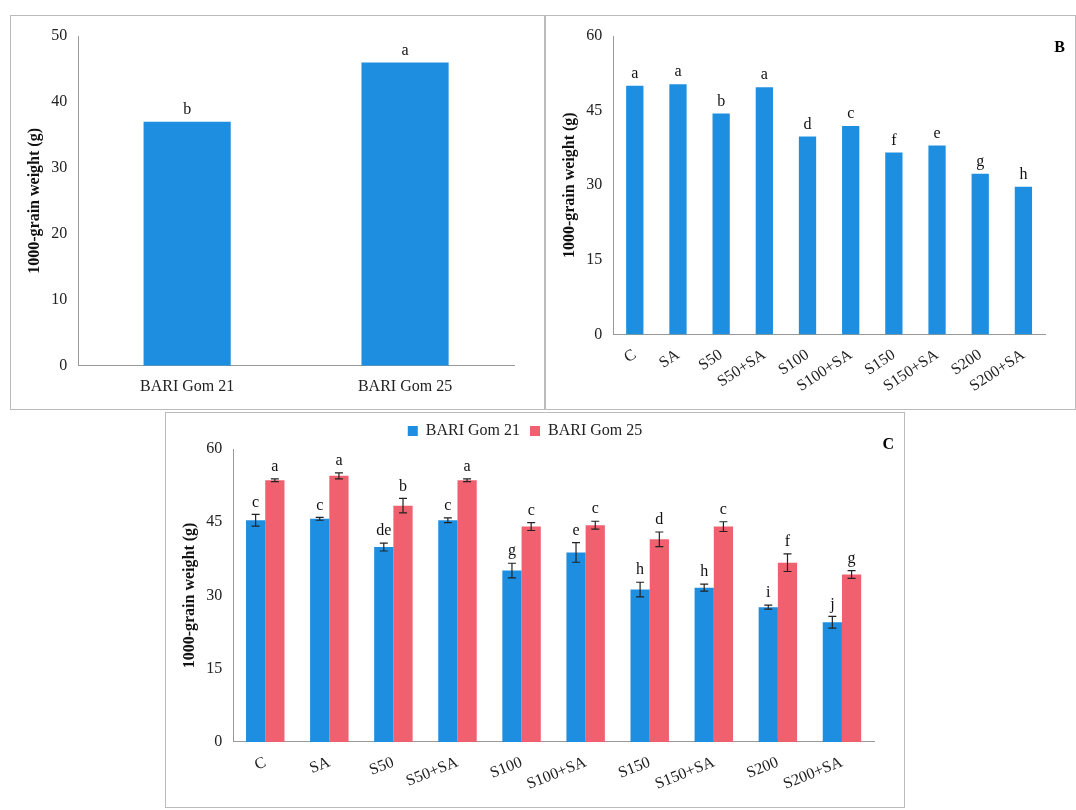  What do you see at coordinates (59, 299) in the screenshot?
I see `y-tick-label: 10` at bounding box center [59, 299].